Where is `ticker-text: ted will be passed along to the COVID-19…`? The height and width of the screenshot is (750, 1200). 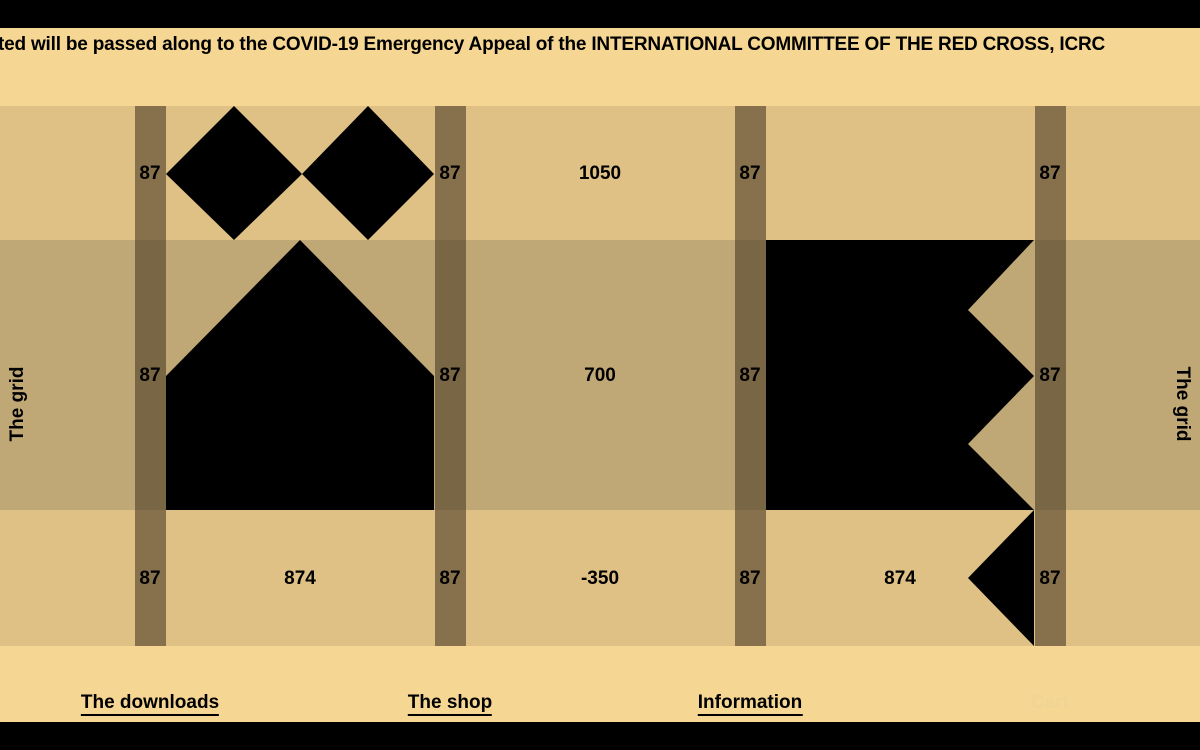 ticker-text: ted will be passed along to the COVID-19… is located at coordinates (553, 44).